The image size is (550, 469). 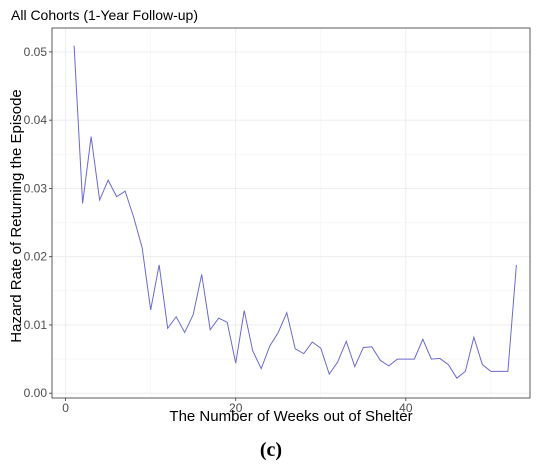 I want to click on x-axis-ticks: 0 20 40, so click(x=237, y=406).